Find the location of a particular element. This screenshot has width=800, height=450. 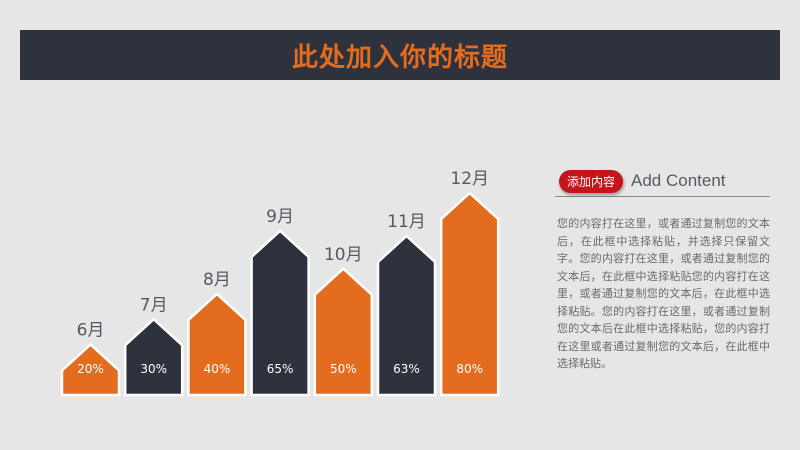

category-label: 11月 is located at coordinates (406, 222).